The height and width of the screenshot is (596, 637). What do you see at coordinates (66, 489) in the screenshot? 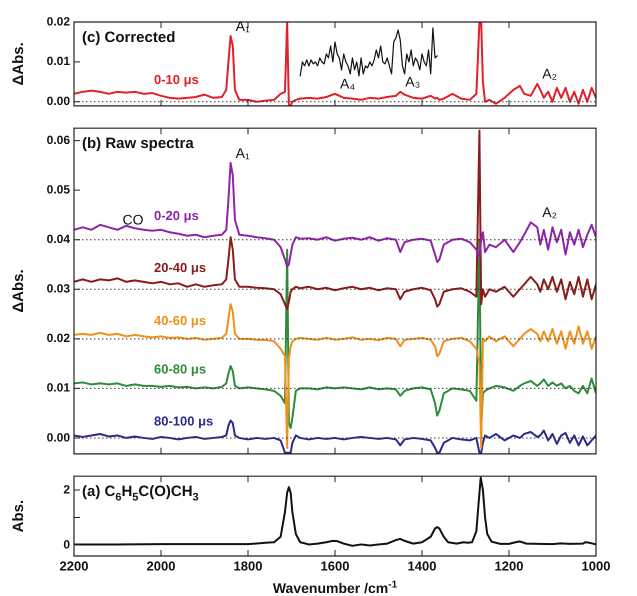
I see `y-tick-label: 2` at bounding box center [66, 489].